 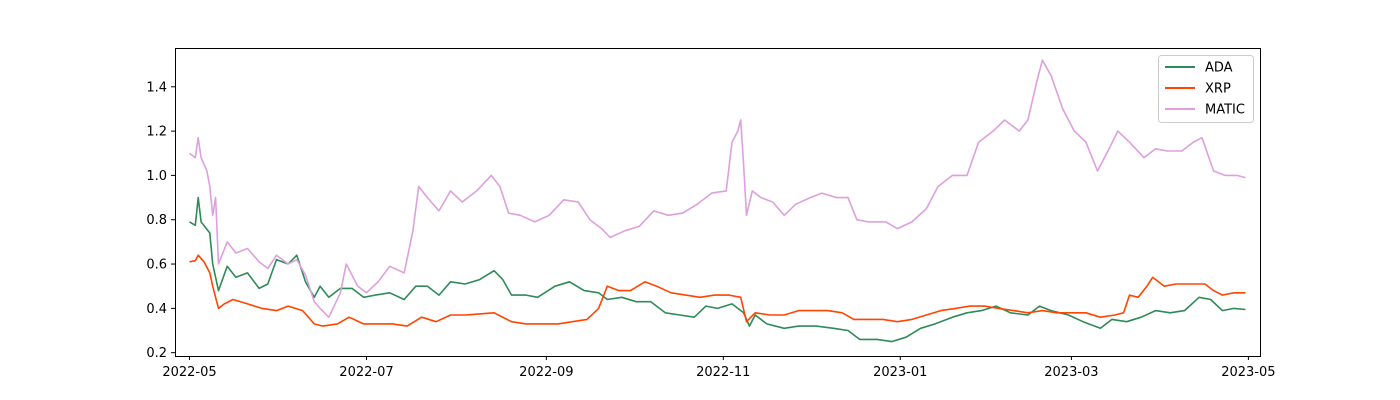 What do you see at coordinates (156, 87) in the screenshot?
I see `y-tick-label: 1.4` at bounding box center [156, 87].